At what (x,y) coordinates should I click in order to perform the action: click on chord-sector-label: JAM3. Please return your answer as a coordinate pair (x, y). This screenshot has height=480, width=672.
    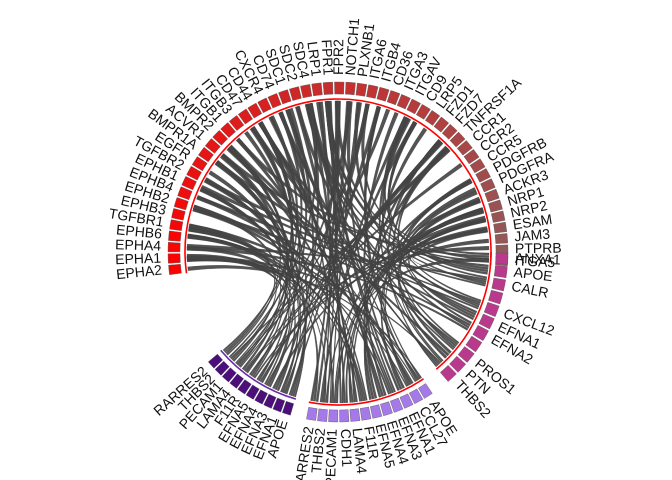
    Looking at the image, I should click on (532, 234).